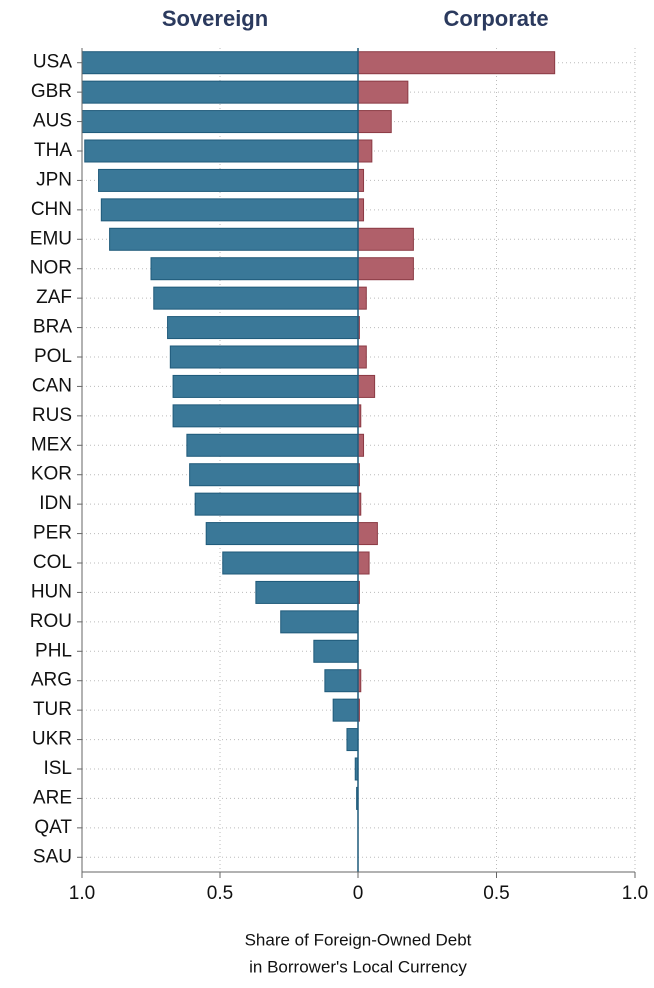 The image size is (654, 988). I want to click on y-tick-label: GBR, so click(51, 91).